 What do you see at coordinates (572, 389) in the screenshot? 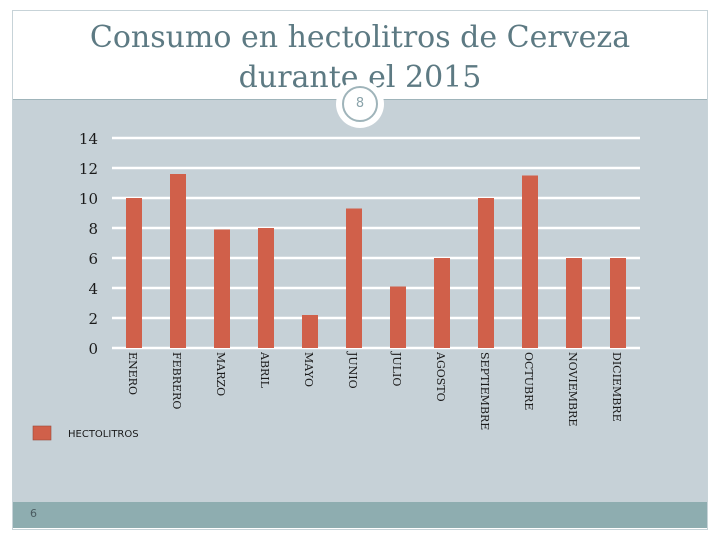
I see `x-tick-label: NOVIEMBRE` at bounding box center [572, 389].